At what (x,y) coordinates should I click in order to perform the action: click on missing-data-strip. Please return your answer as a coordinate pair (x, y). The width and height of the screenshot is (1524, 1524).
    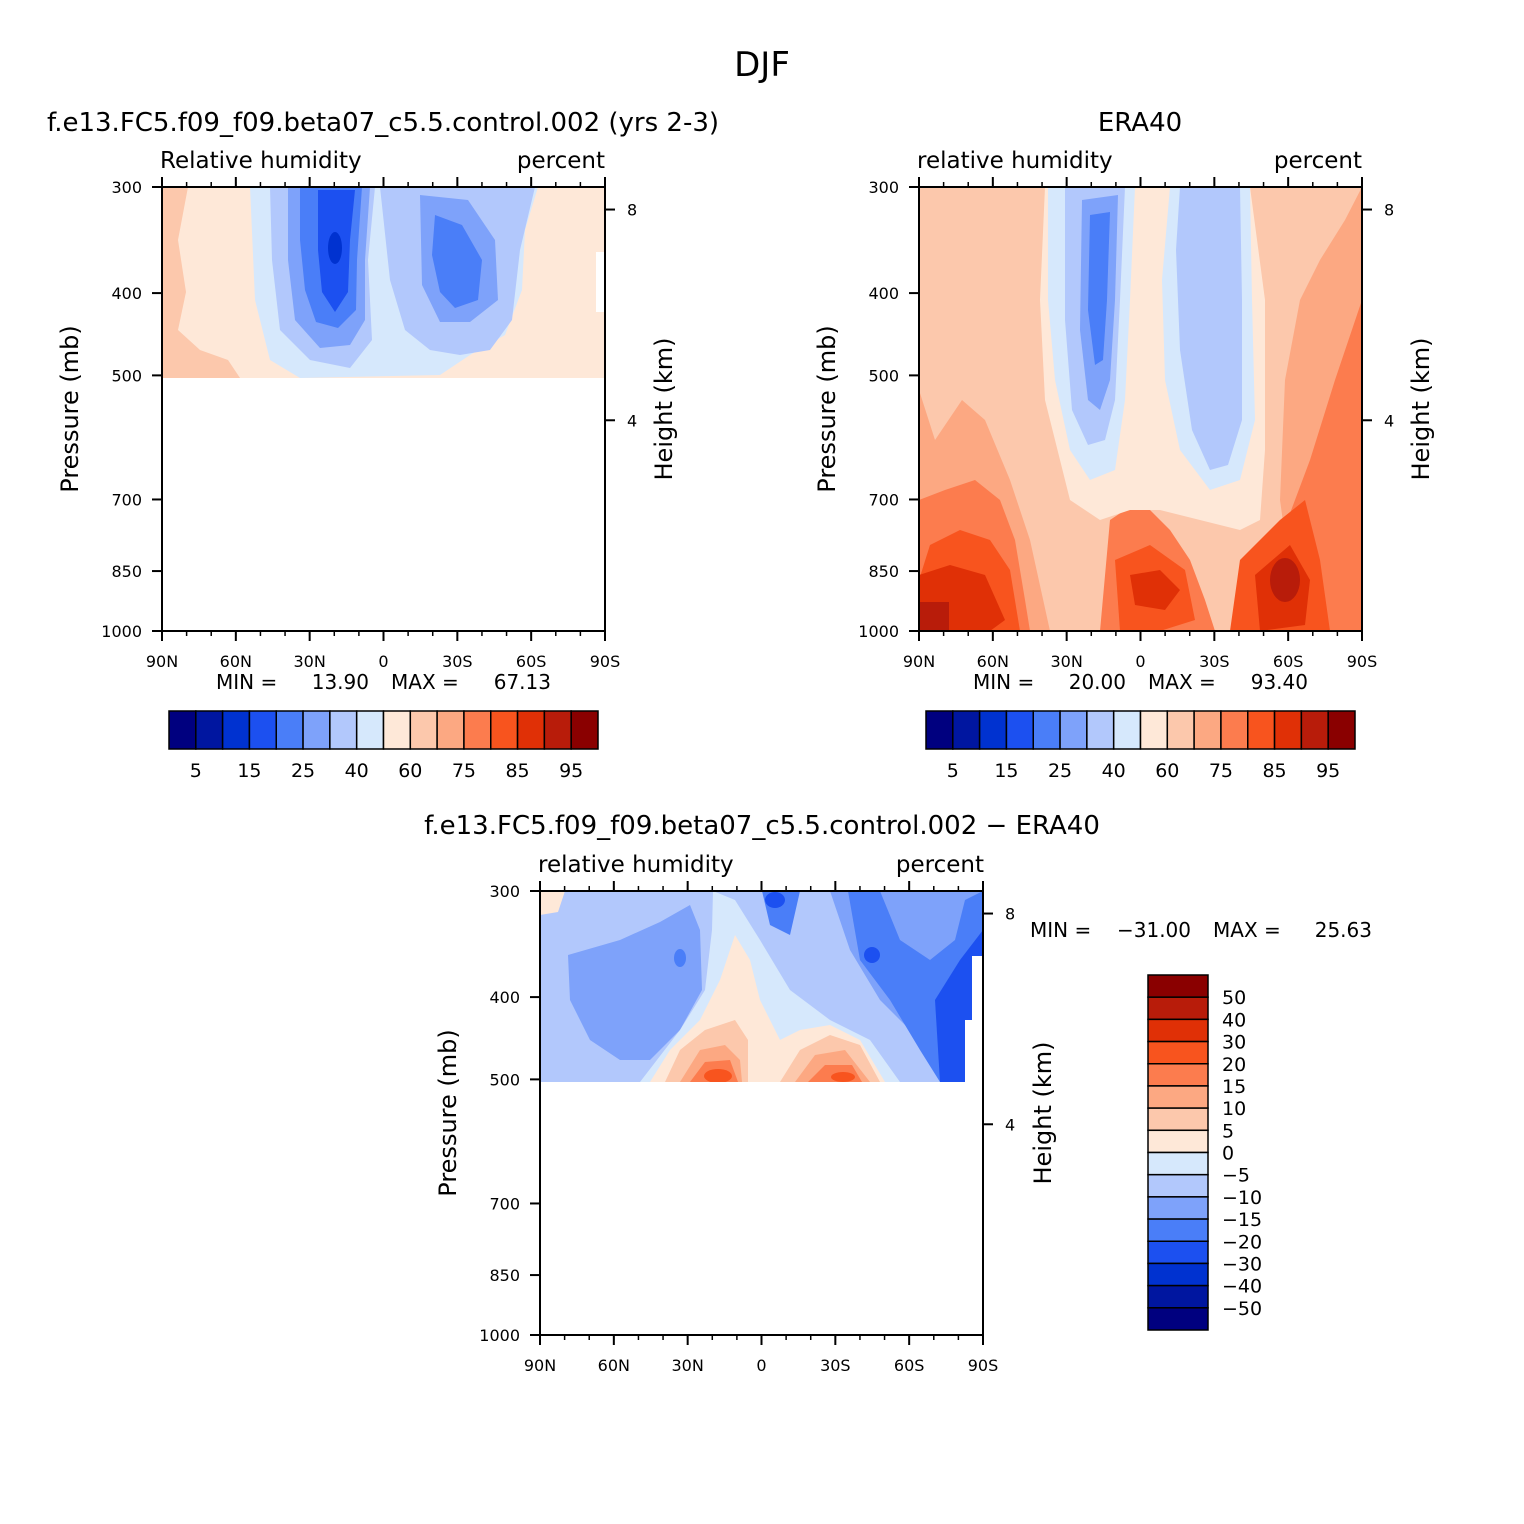
    Looking at the image, I should click on (974, 1051).